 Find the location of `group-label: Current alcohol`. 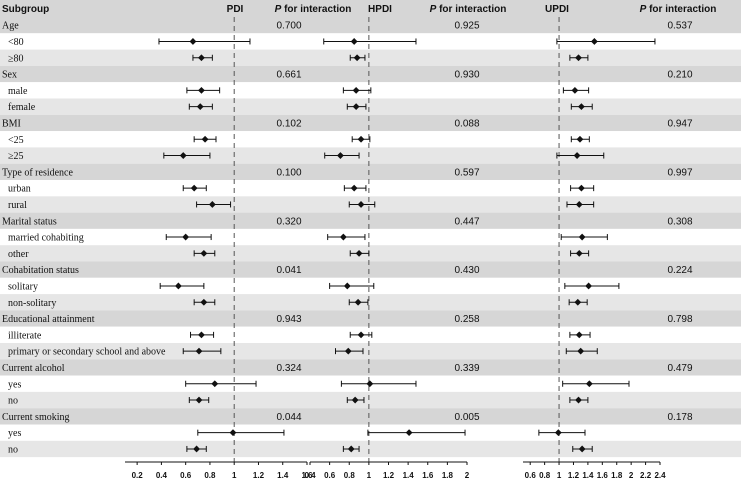

group-label: Current alcohol is located at coordinates (33, 368).